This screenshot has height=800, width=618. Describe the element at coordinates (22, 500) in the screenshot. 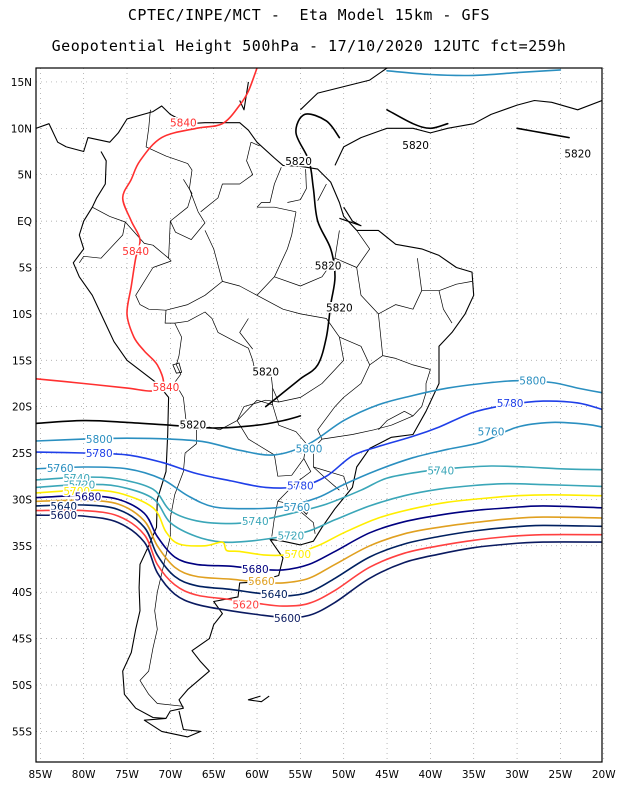

I see `lat-tick-label: 30S` at that location.